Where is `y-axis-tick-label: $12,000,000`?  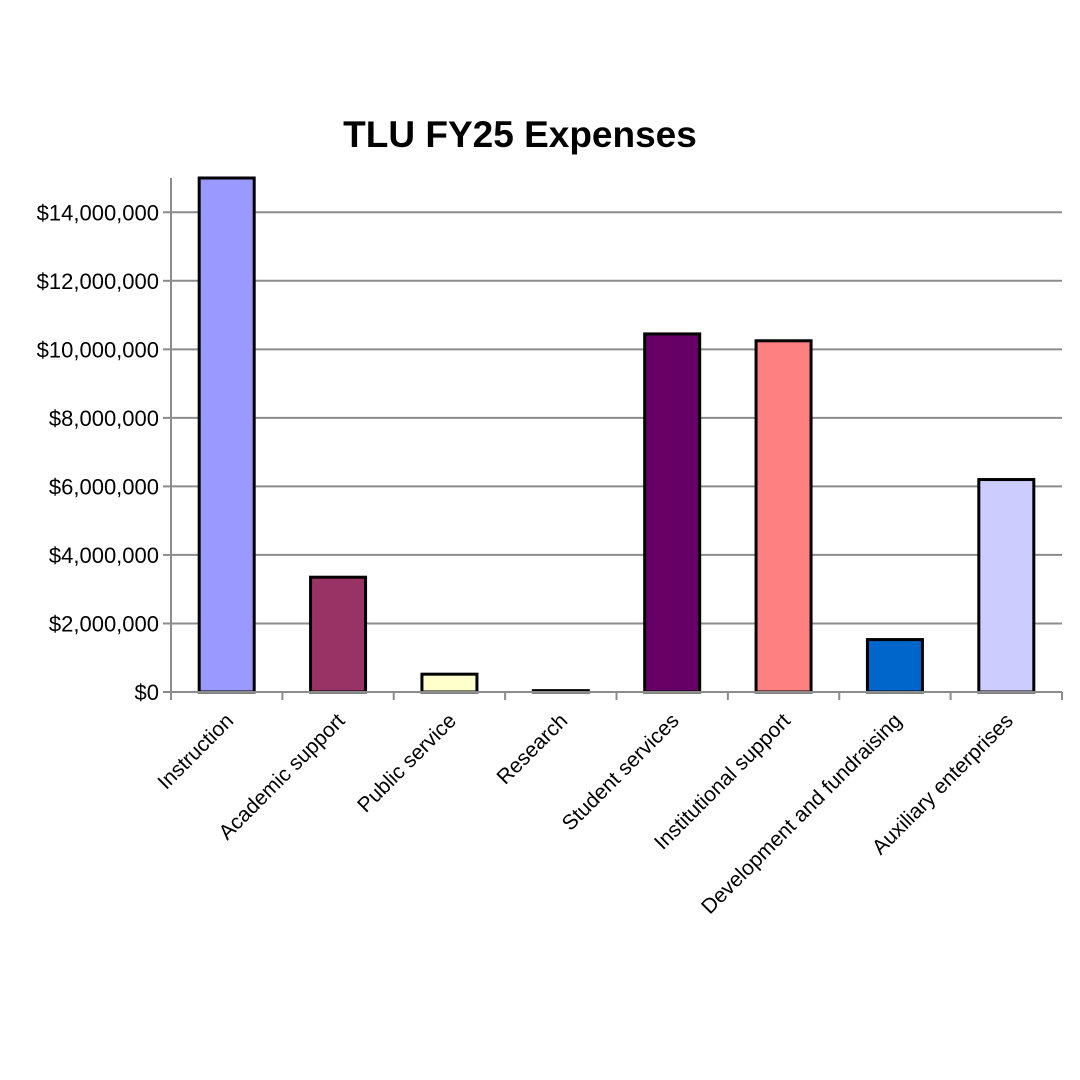
y-axis-tick-label: $12,000,000 is located at coordinates (98, 281).